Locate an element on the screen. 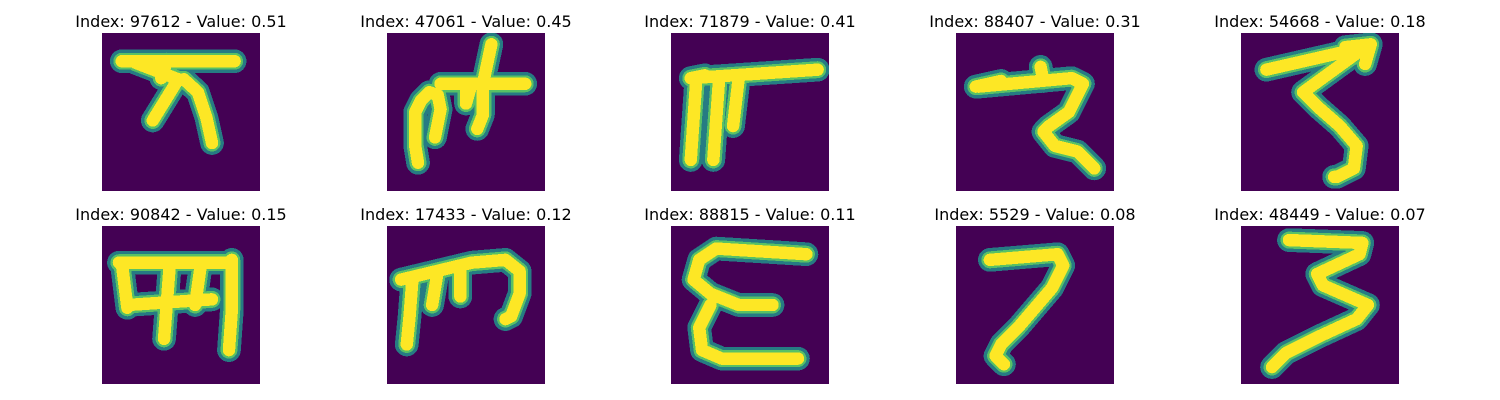 The height and width of the screenshot is (400, 1500). panel-title: Index: 88815 - Value: 0.11 is located at coordinates (750, 215).